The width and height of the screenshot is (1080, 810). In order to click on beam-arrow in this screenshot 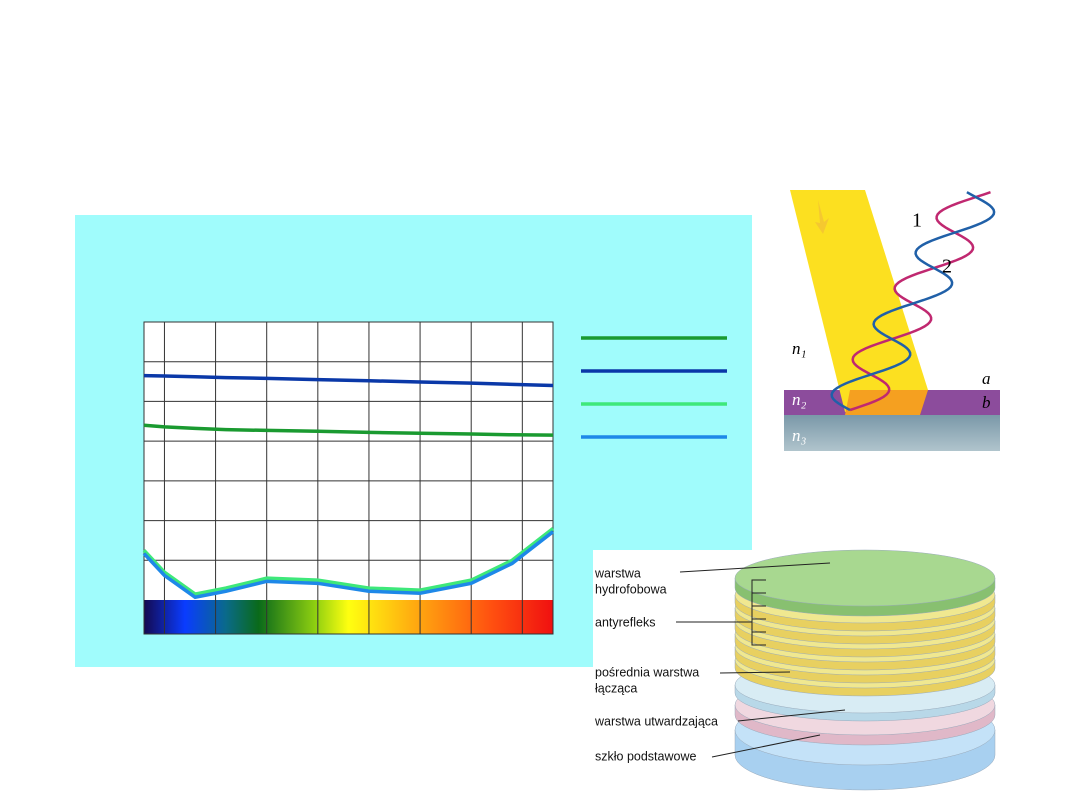, I will do `click(822, 217)`.